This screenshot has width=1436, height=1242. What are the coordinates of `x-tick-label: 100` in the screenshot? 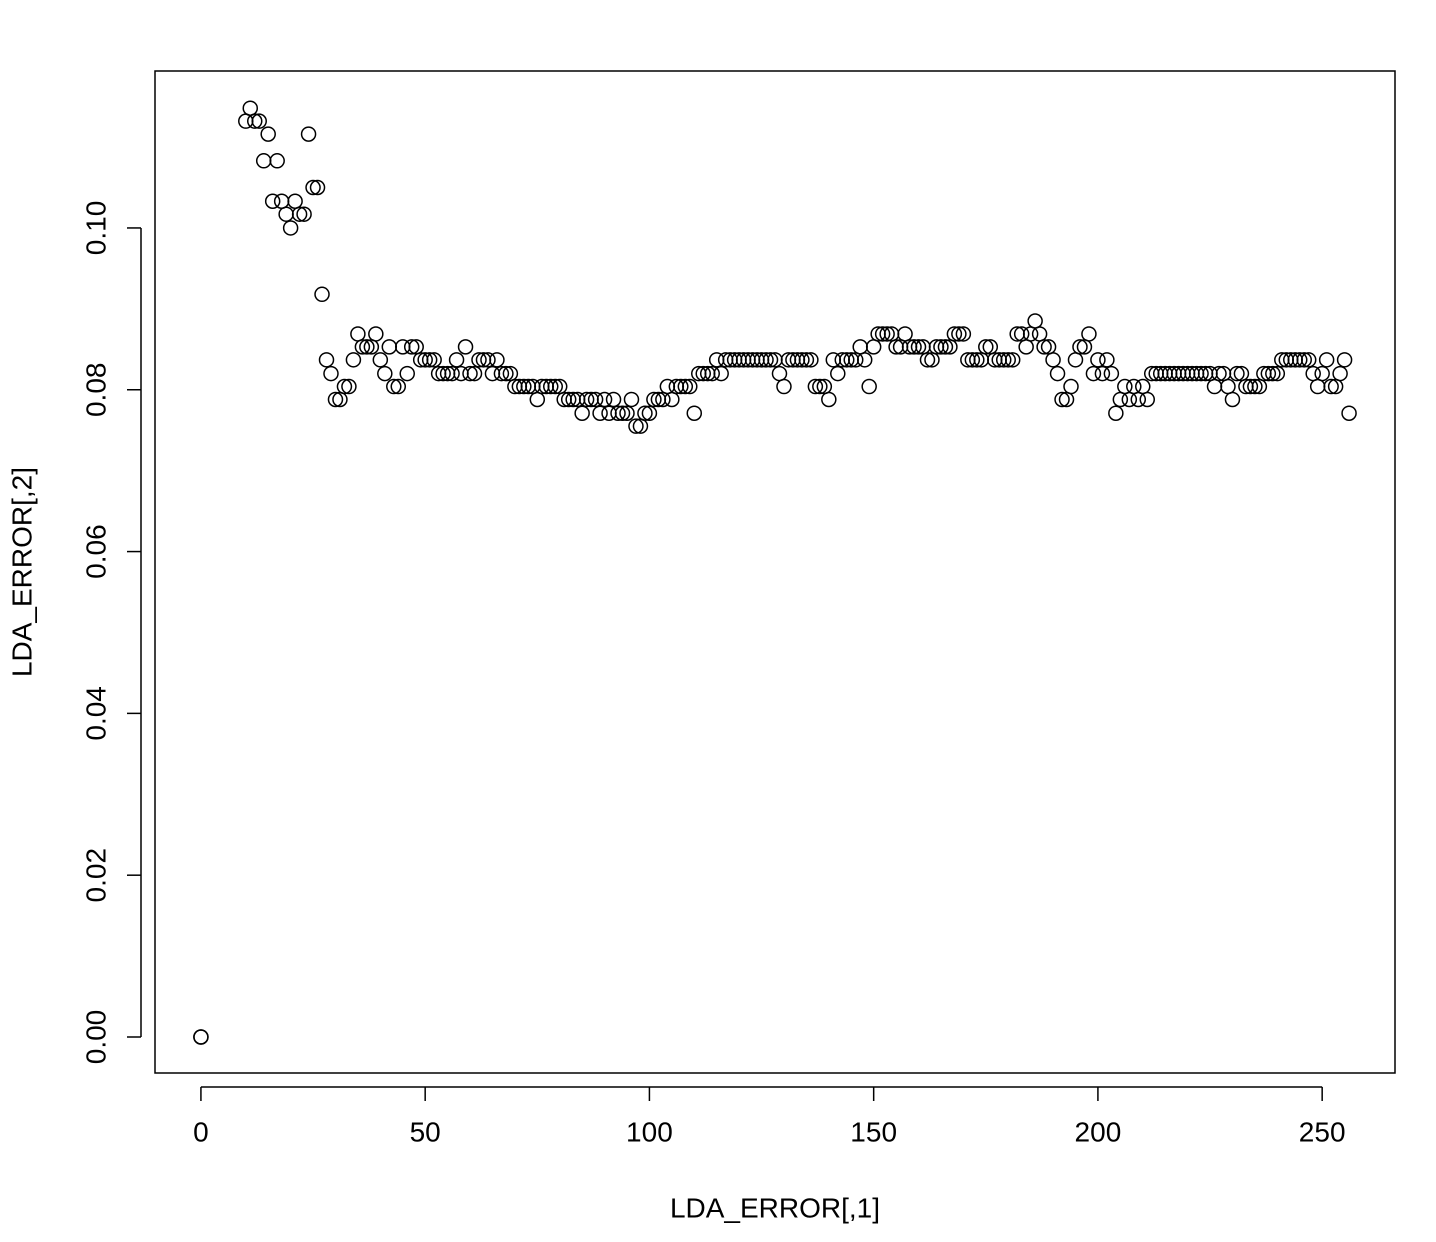 It's located at (649, 1131).